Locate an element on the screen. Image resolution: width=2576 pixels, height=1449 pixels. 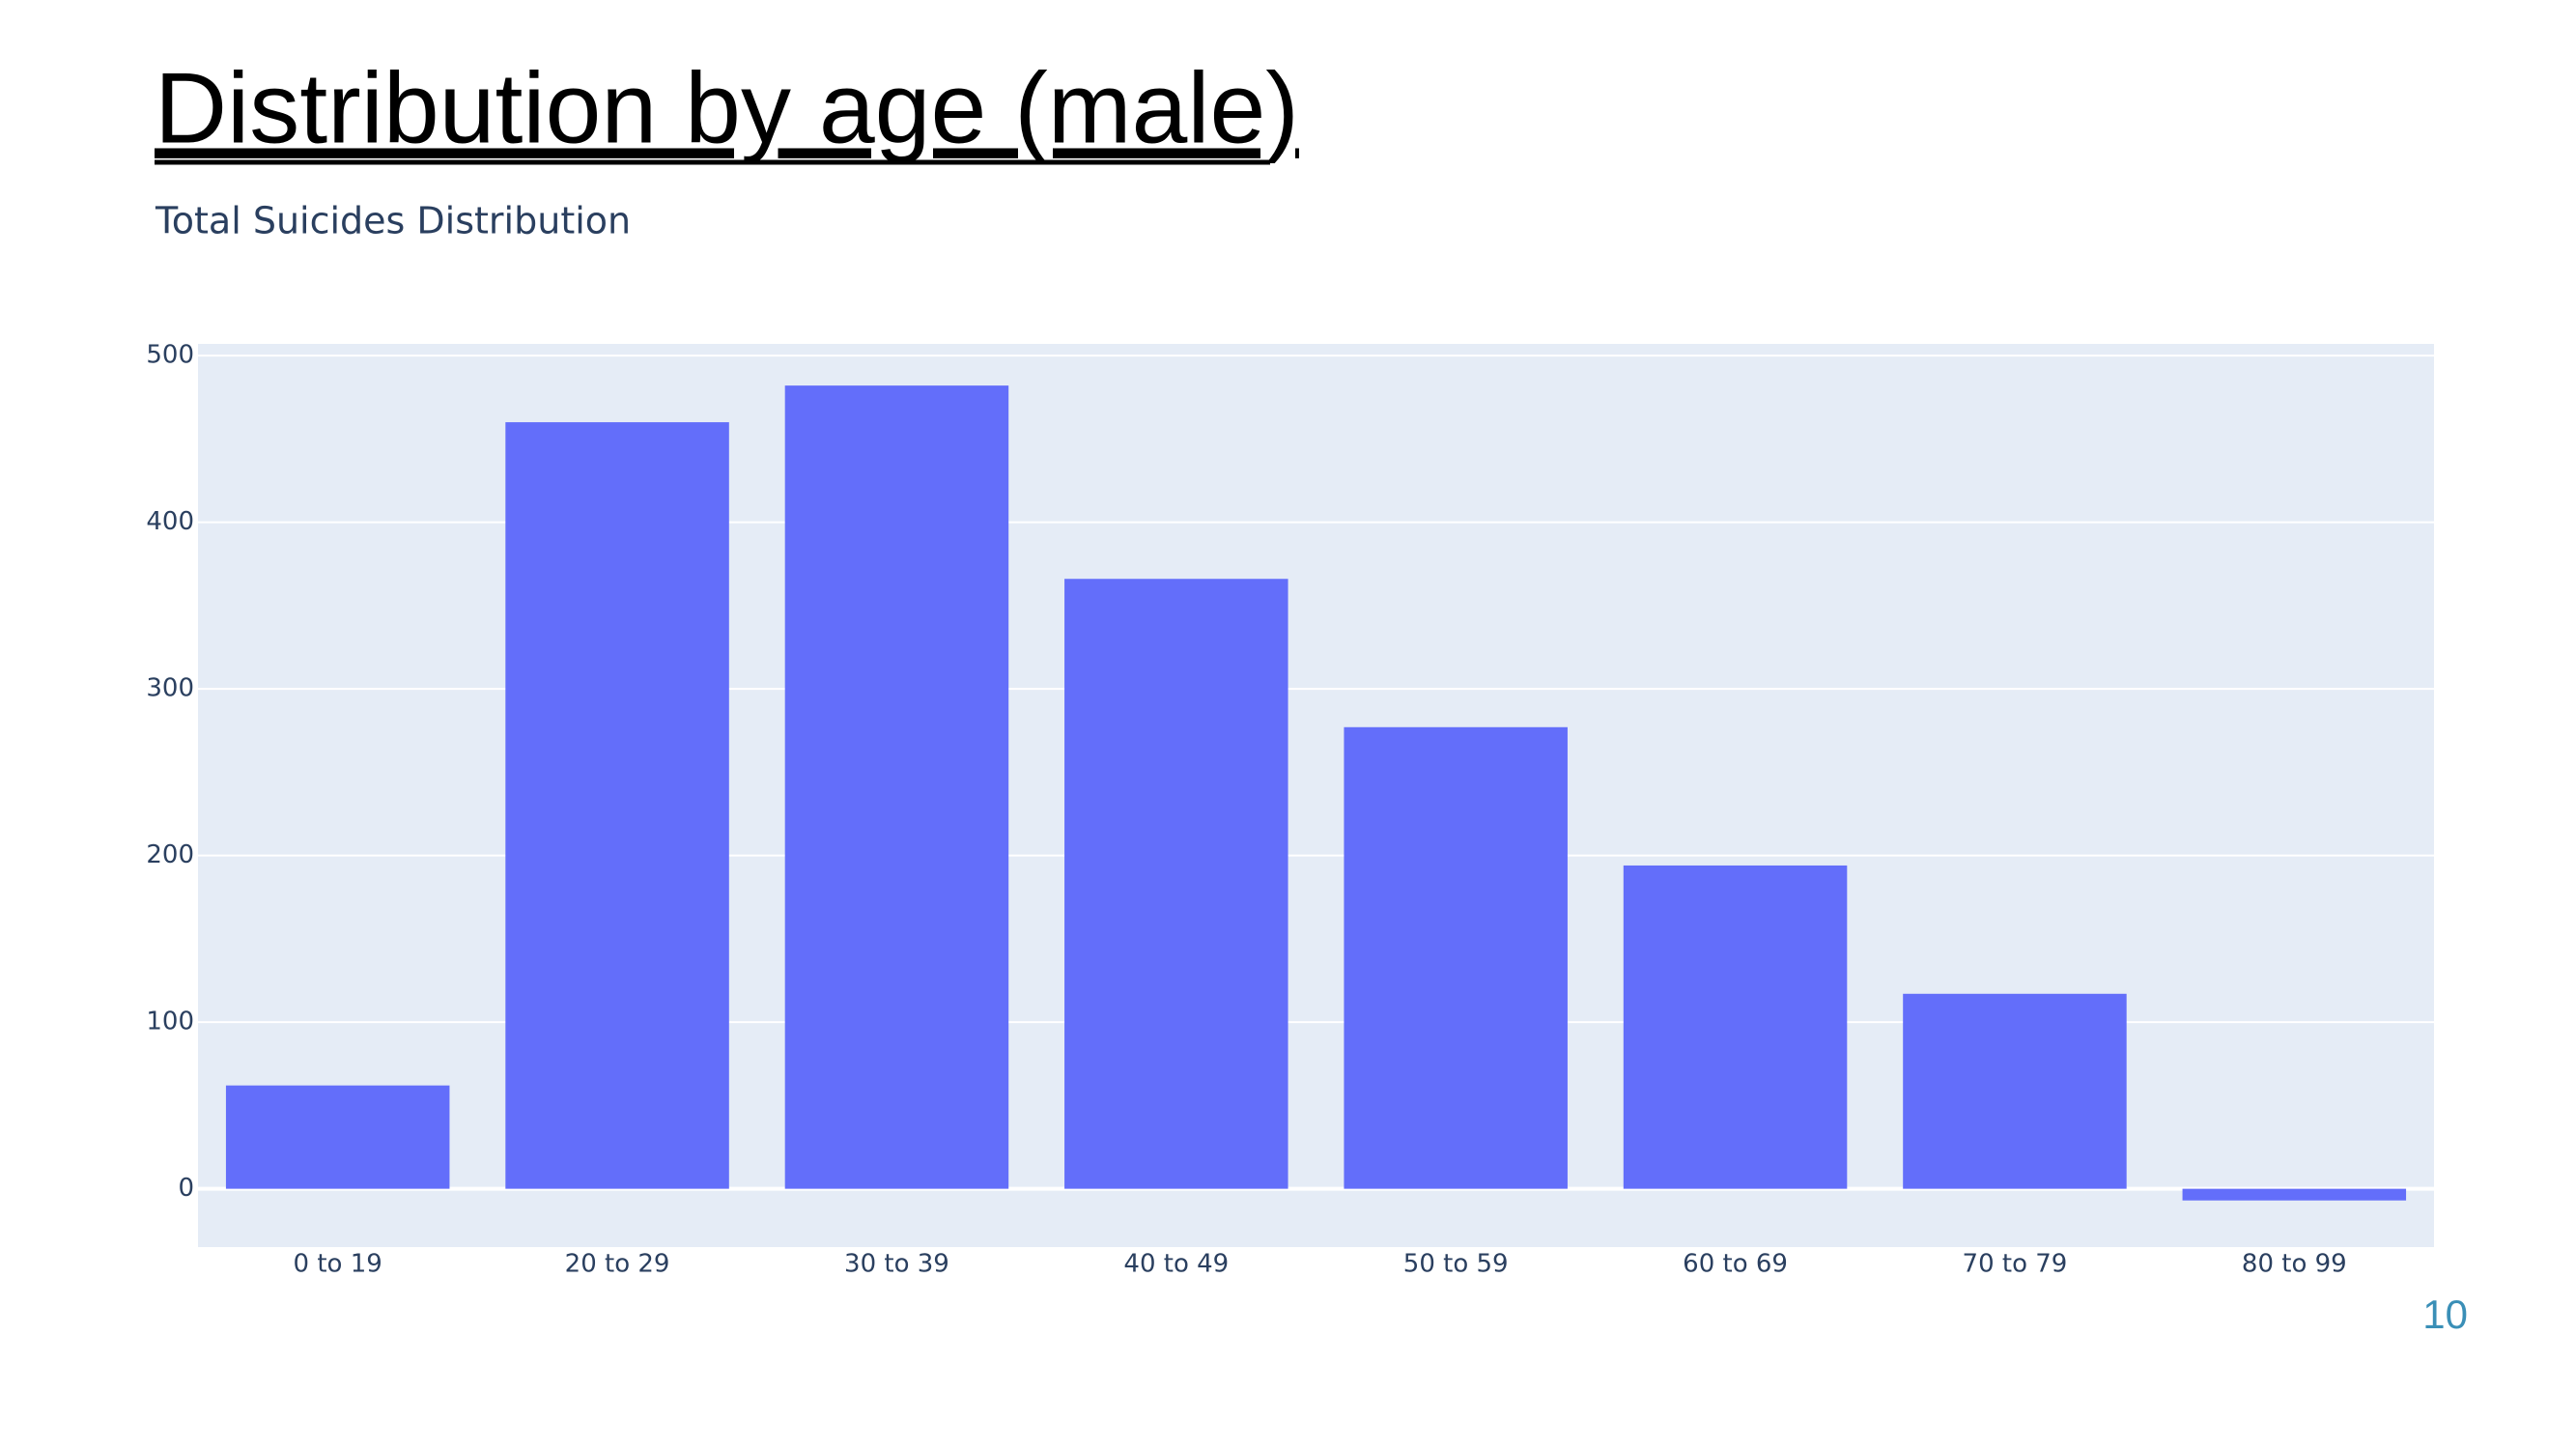
x-tick-label: 40 to 49 is located at coordinates (1176, 1264).